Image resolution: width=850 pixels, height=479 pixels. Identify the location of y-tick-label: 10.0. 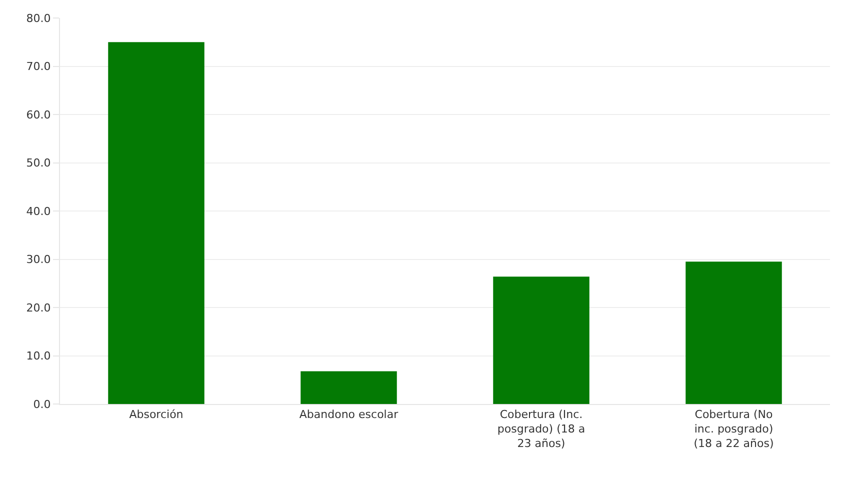
(38, 356).